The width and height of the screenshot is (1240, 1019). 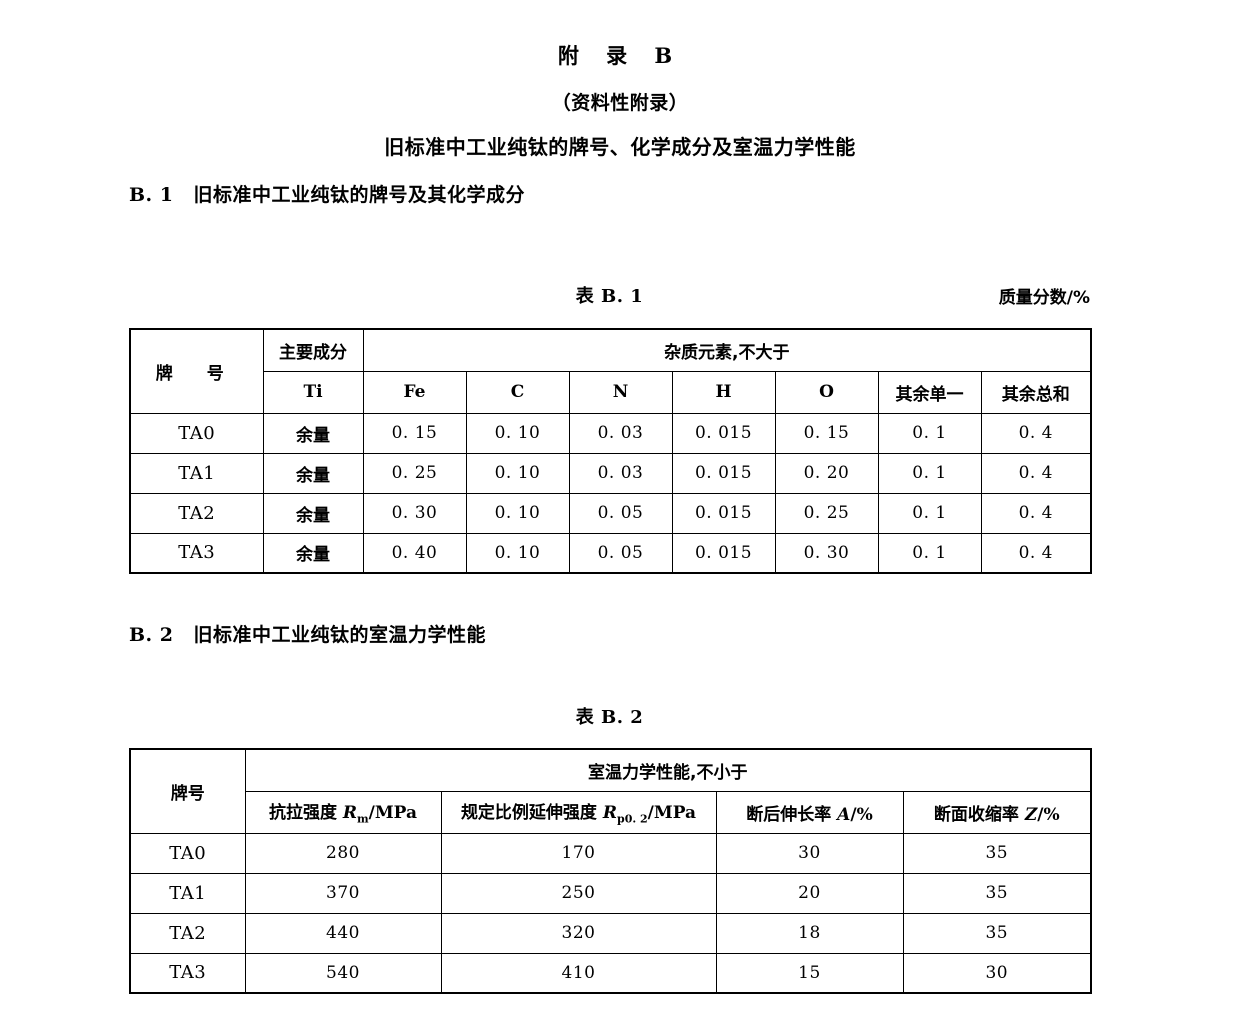 I want to click on table-b1-col-n: N, so click(x=620, y=392).